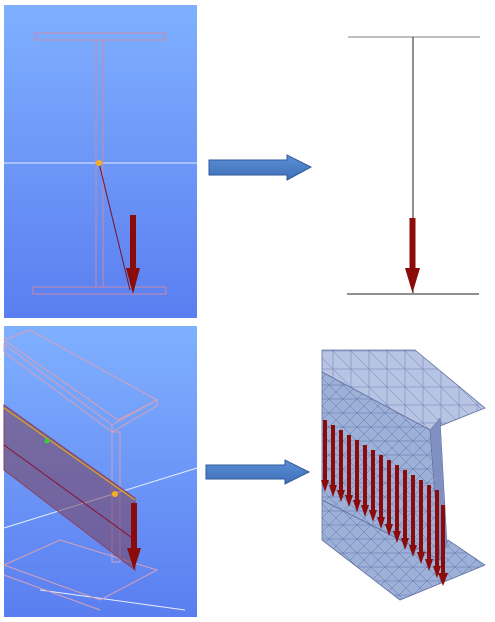  I want to click on line-model, so click(413, 165).